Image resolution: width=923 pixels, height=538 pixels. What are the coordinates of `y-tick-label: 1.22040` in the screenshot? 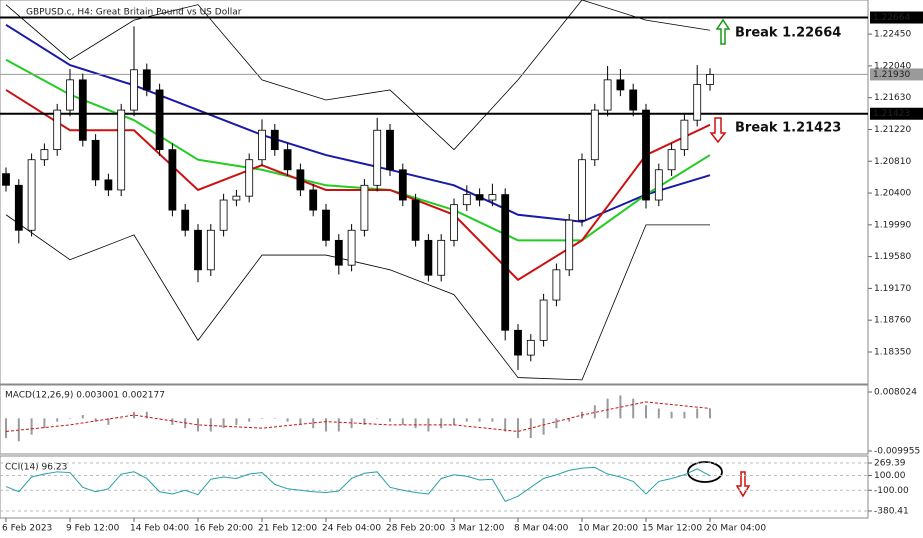 It's located at (892, 66).